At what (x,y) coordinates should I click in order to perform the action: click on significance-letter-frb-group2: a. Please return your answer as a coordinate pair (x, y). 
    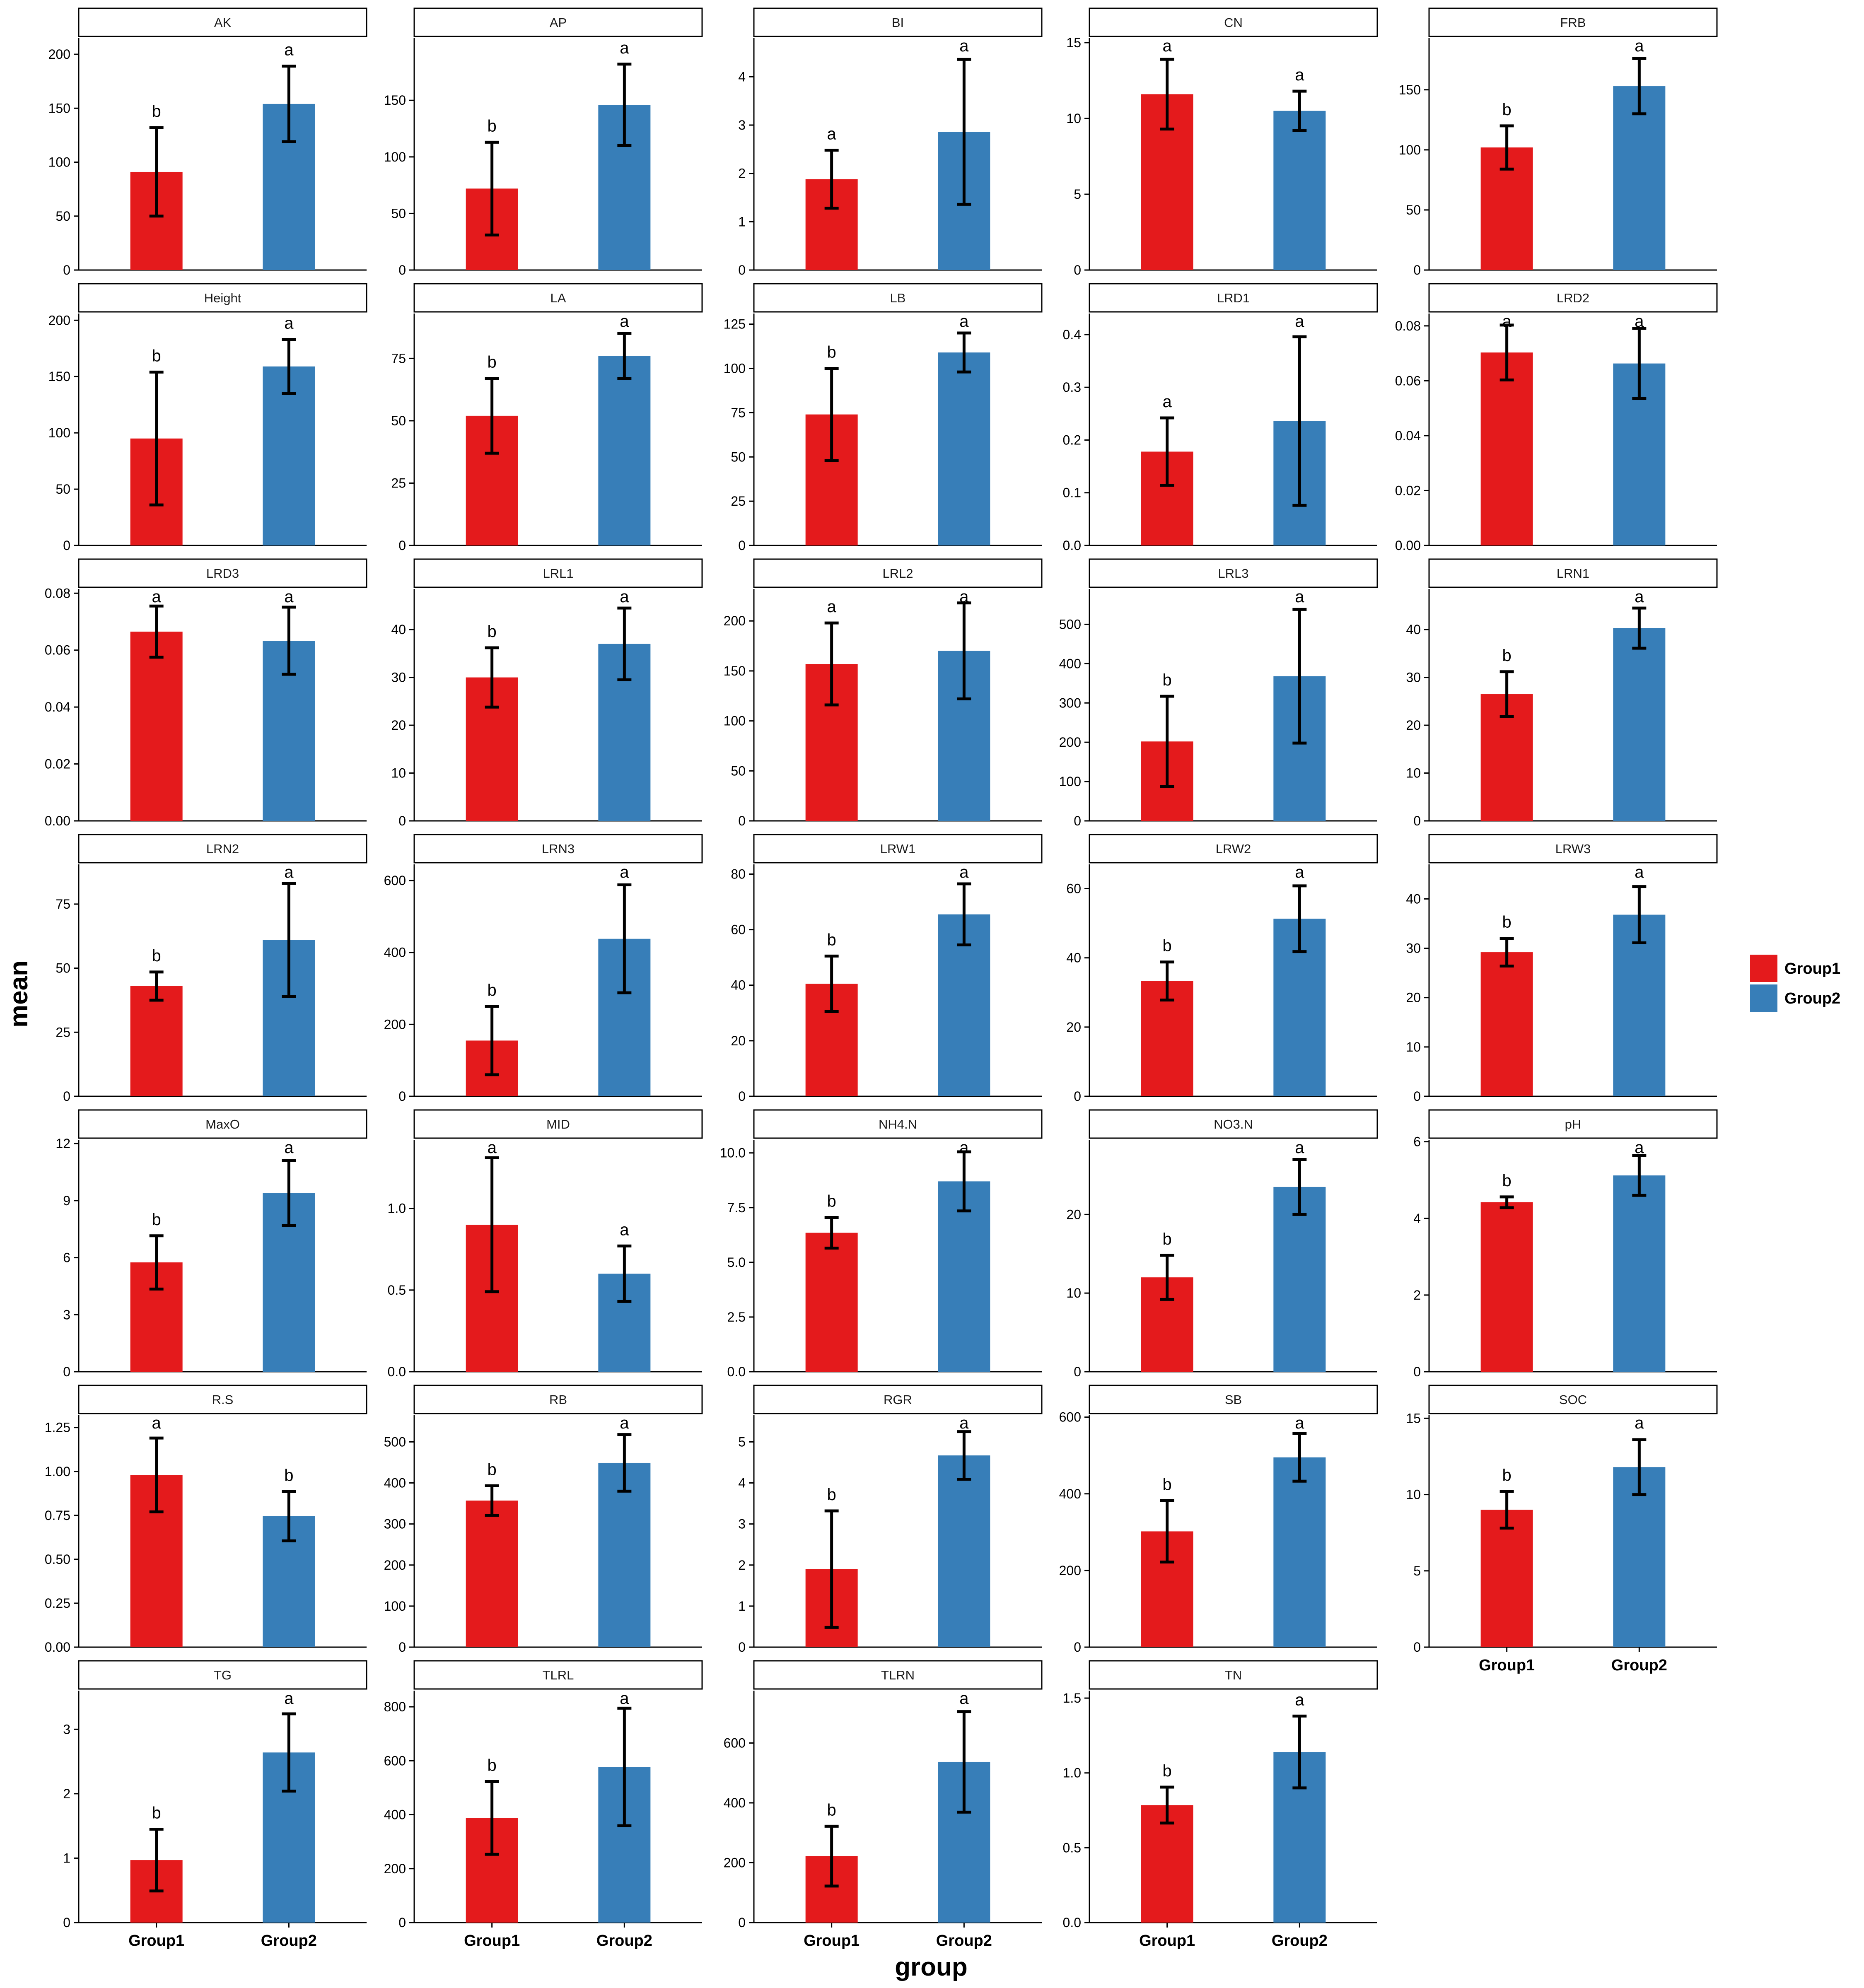
    Looking at the image, I should click on (1639, 46).